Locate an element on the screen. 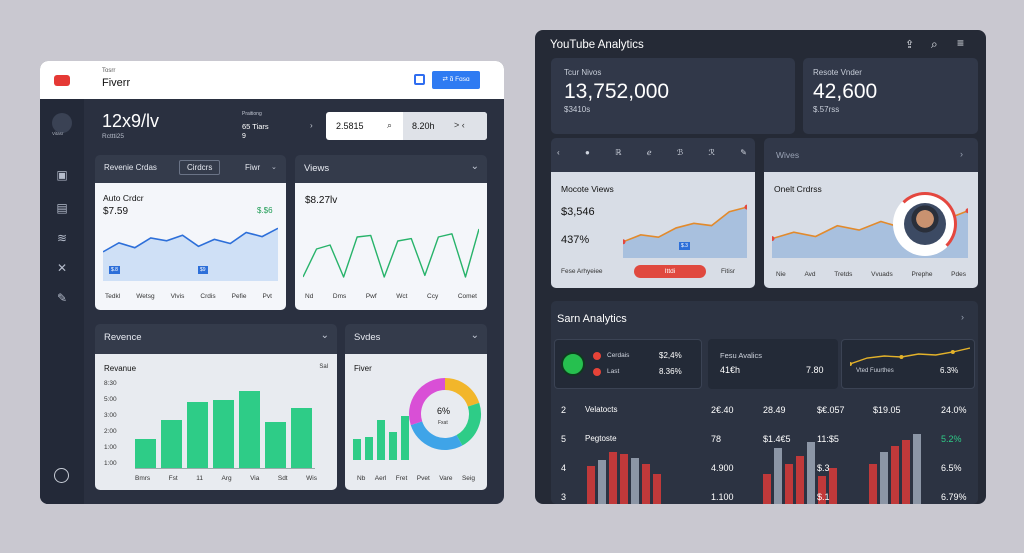  x-tick-label: Tretds is located at coordinates (843, 274).